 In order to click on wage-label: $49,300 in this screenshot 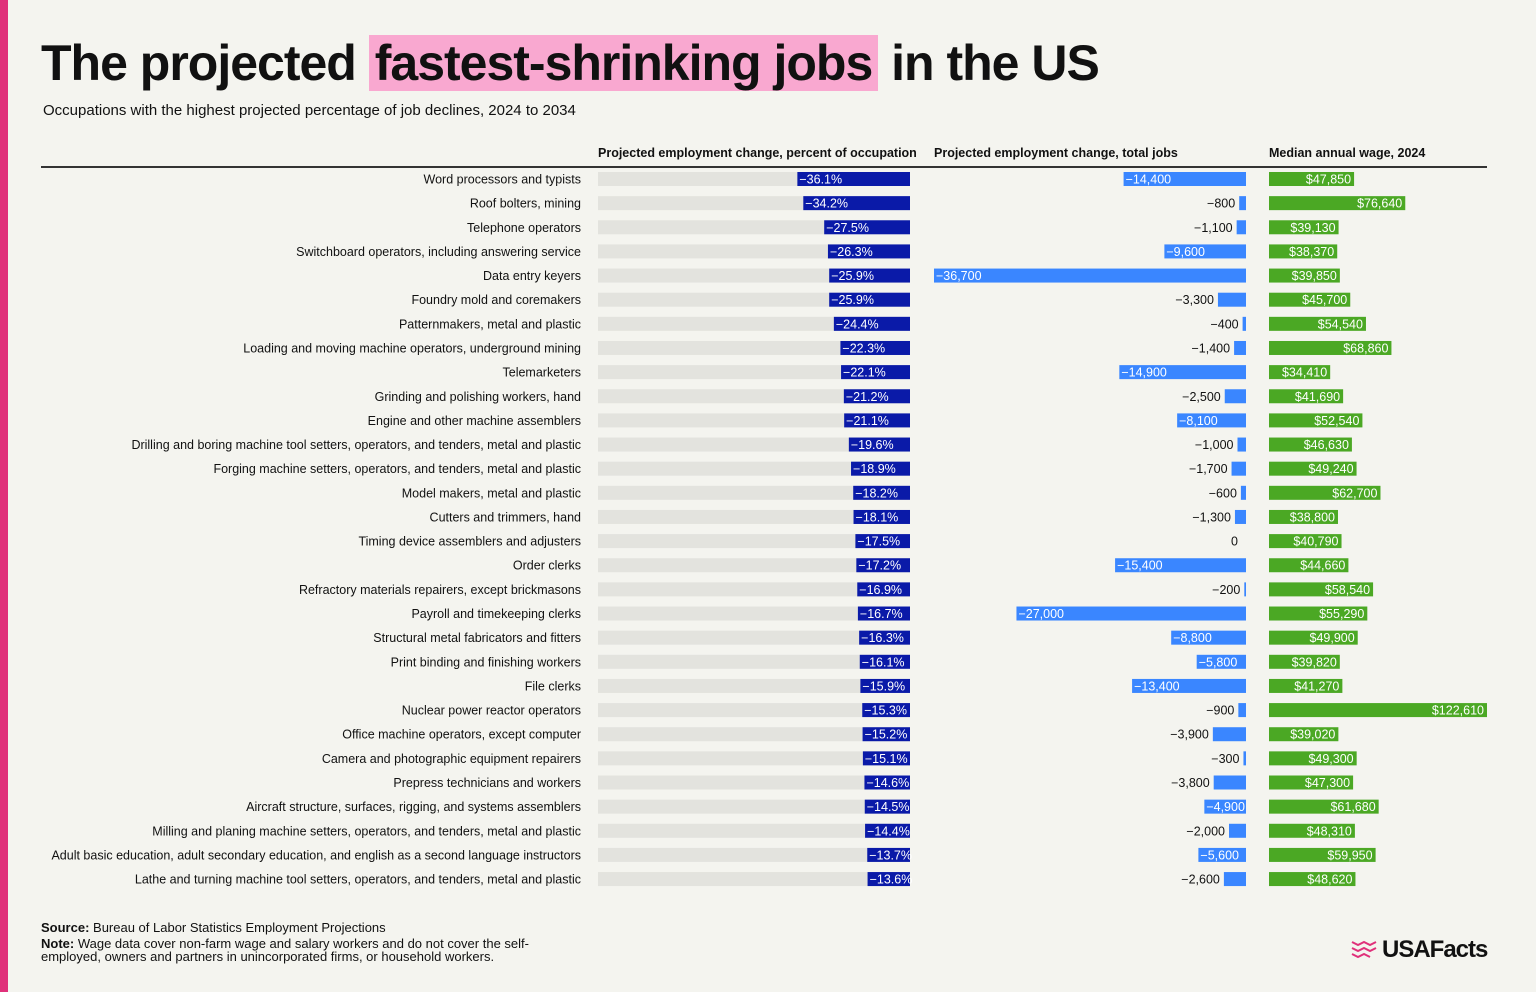, I will do `click(1330, 759)`.